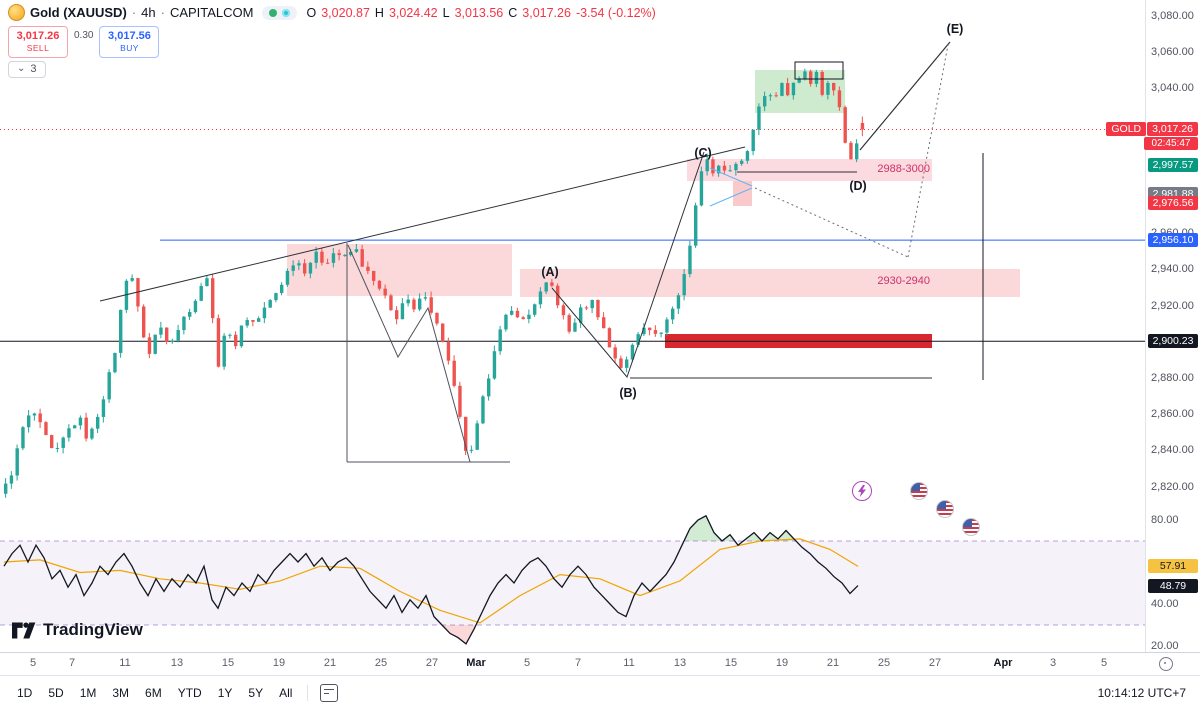 This screenshot has width=1200, height=709. What do you see at coordinates (1172, 52) in the screenshot?
I see `price-tick: 3,060.00` at bounding box center [1172, 52].